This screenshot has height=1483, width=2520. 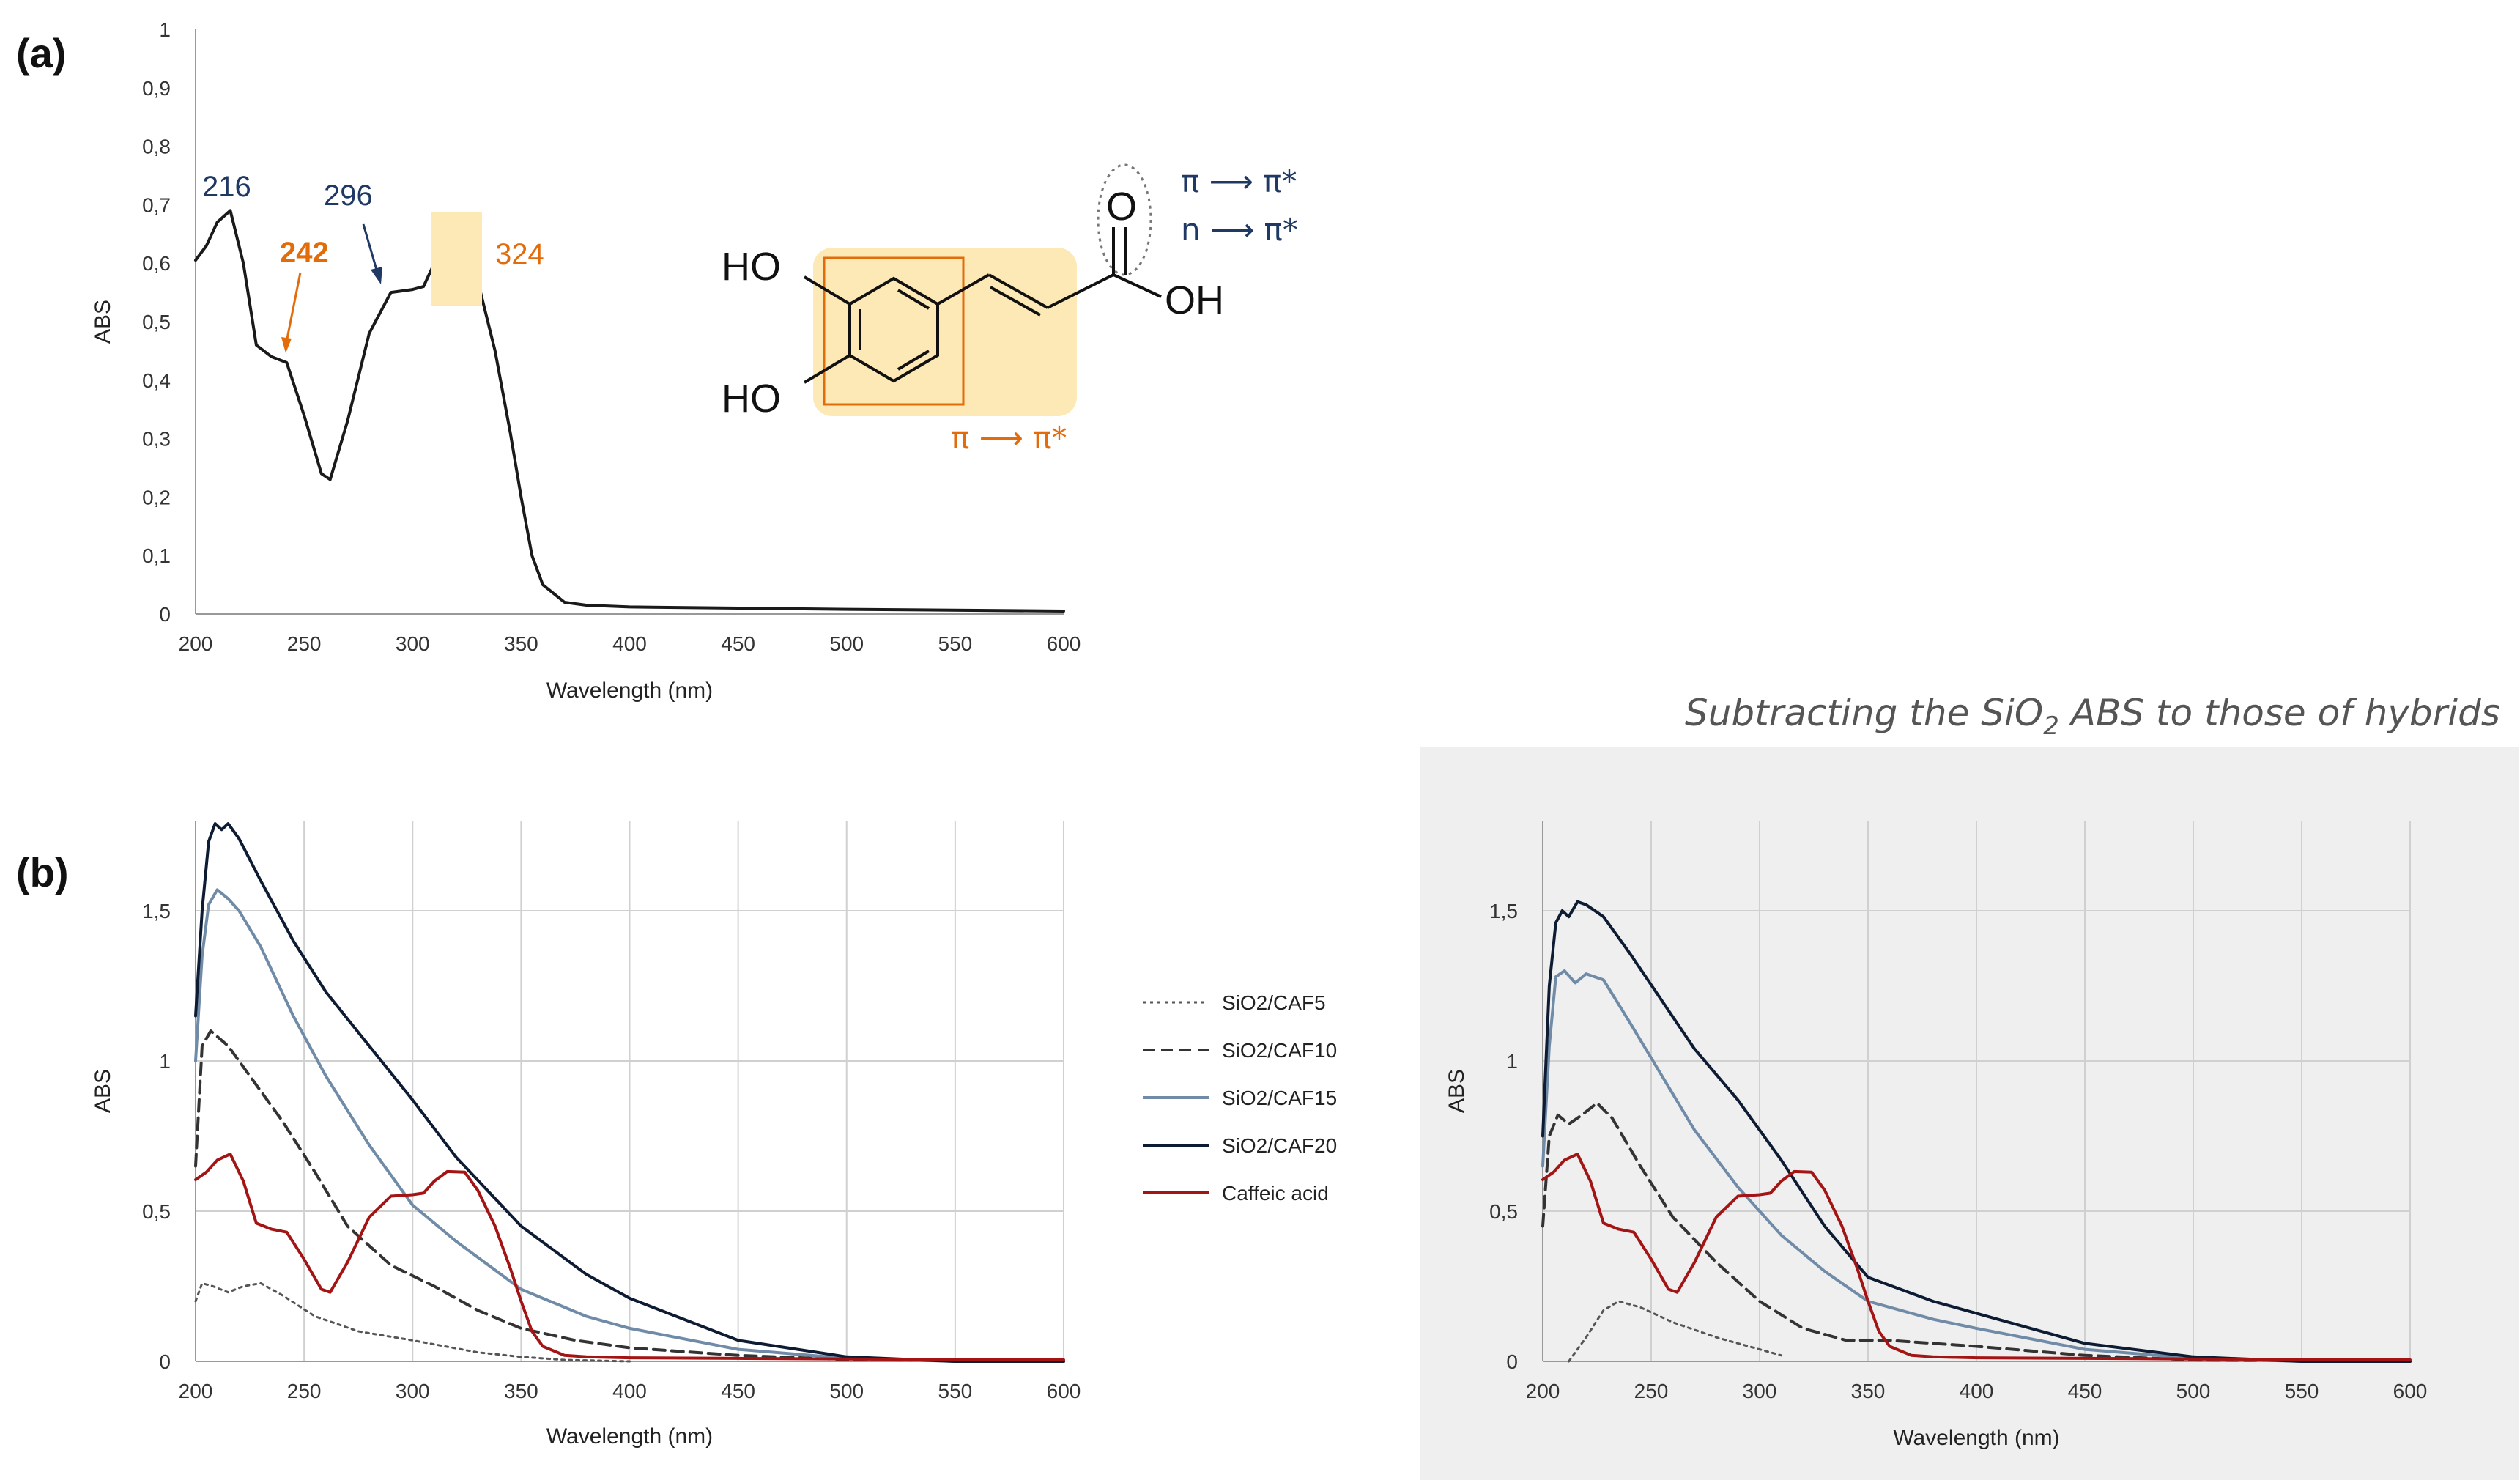 What do you see at coordinates (629, 644) in the screenshot?
I see `chart-a-xtick-400: 400` at bounding box center [629, 644].